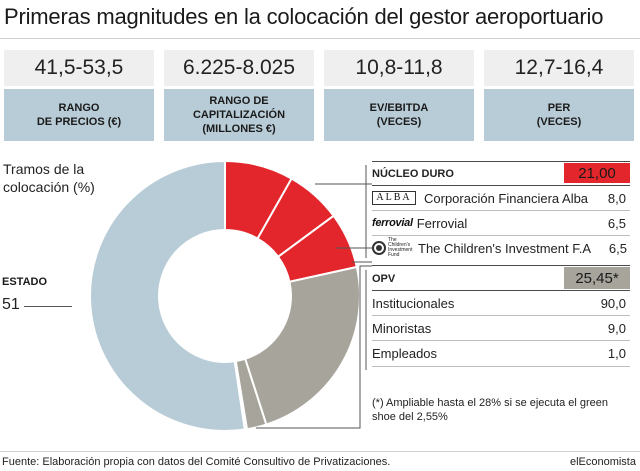 This screenshot has height=471, width=640. I want to click on item-name: The Children's Investment F.A, so click(504, 248).